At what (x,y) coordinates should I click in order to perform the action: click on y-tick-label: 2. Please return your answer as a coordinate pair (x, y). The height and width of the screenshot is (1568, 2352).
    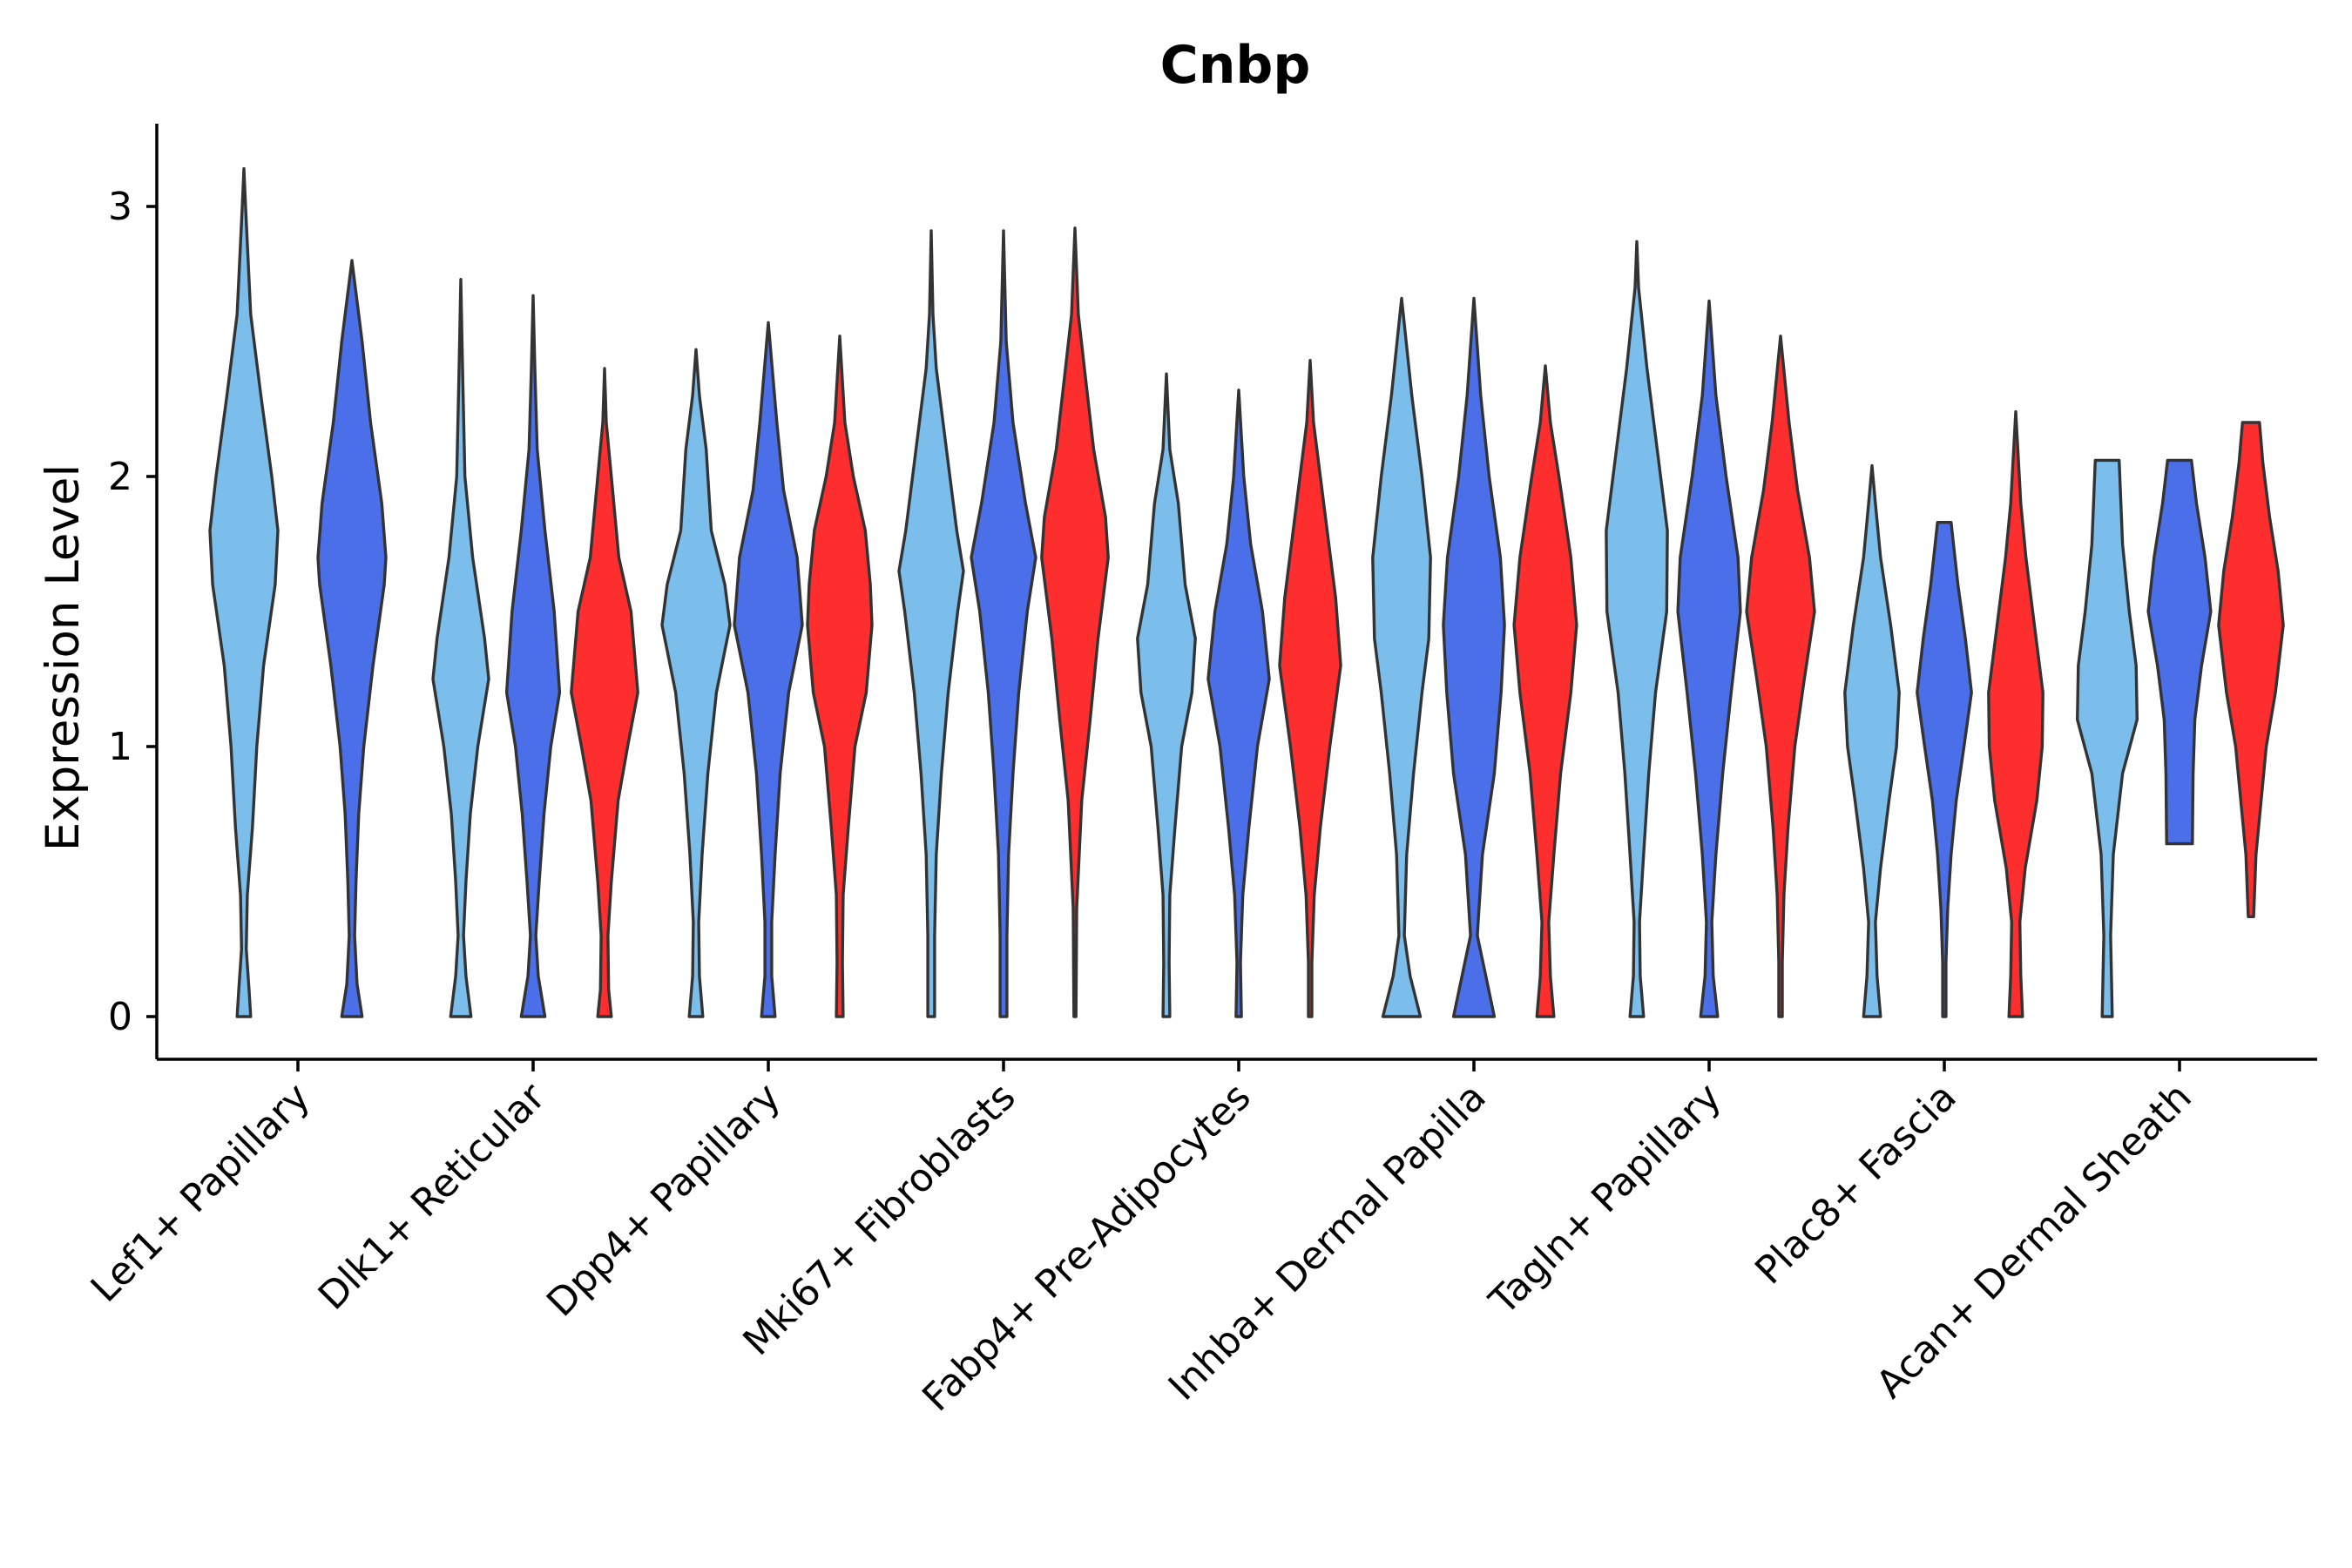
    Looking at the image, I should click on (120, 477).